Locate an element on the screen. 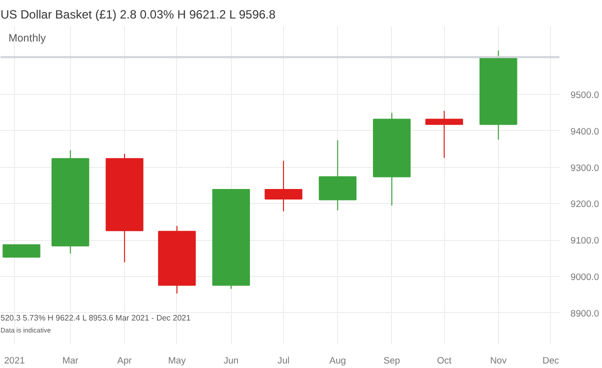  x-tick-label: Mar is located at coordinates (70, 361).